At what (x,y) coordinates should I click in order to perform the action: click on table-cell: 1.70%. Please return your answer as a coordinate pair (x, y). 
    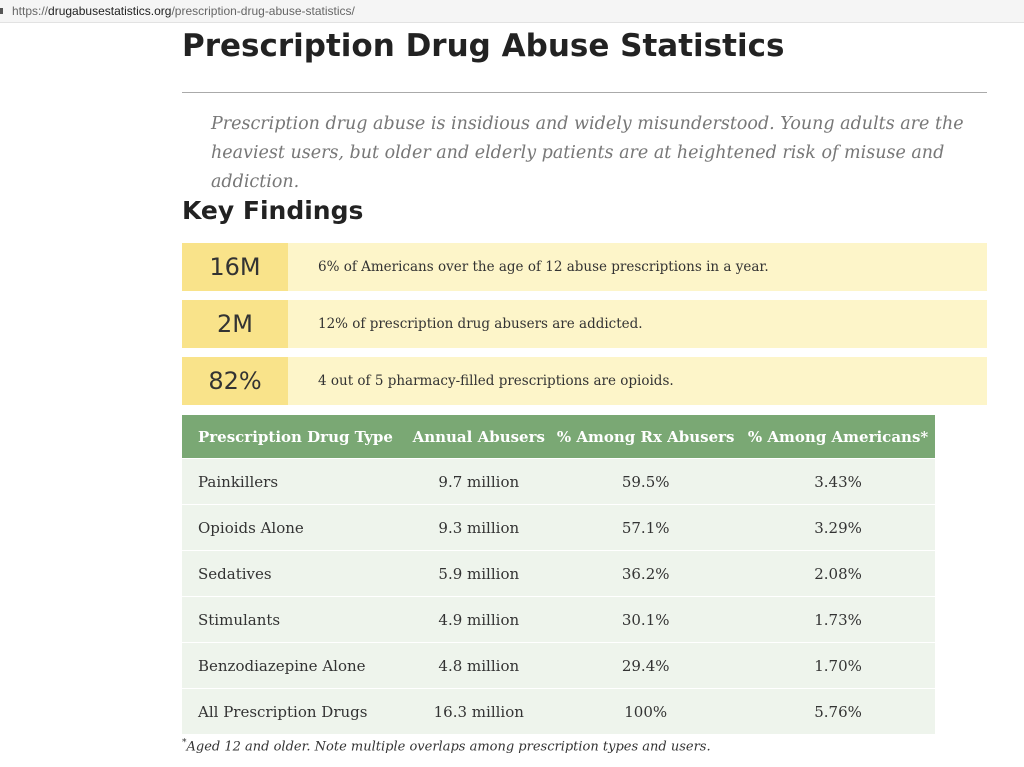
    Looking at the image, I should click on (838, 665).